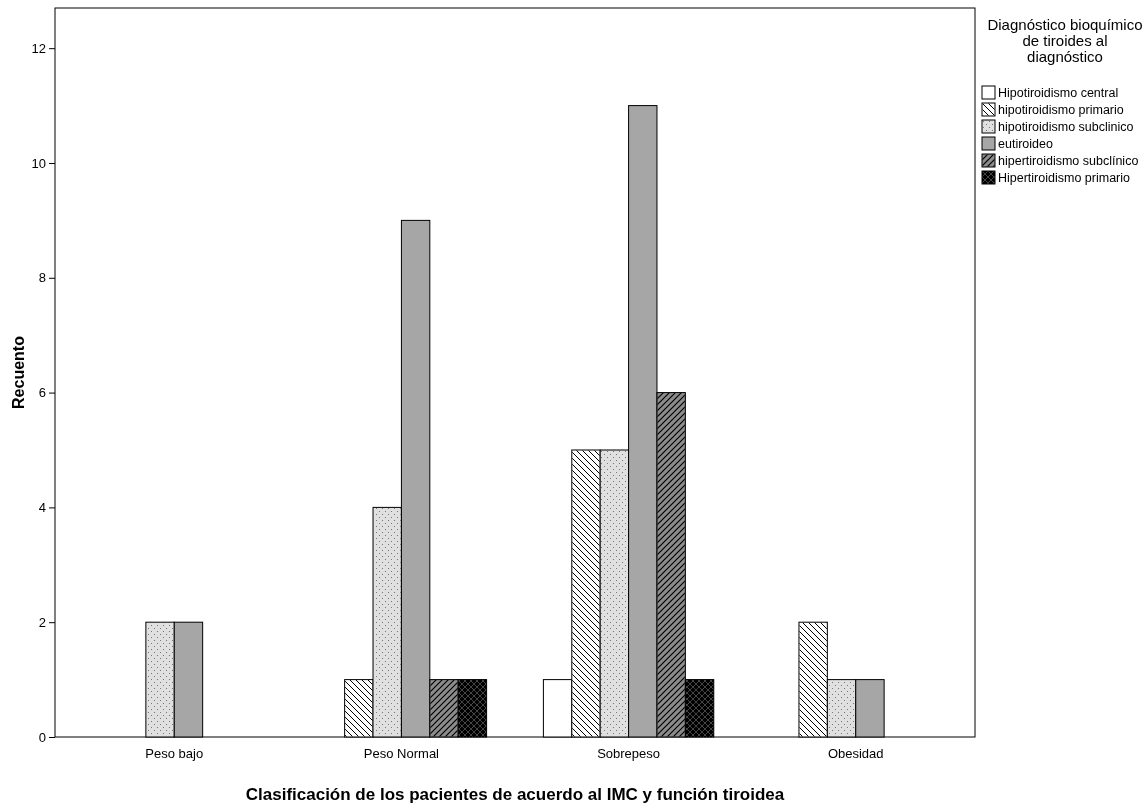  Describe the element at coordinates (1068, 161) in the screenshot. I see `legend-label: hipertiroidismo subclínico` at that location.